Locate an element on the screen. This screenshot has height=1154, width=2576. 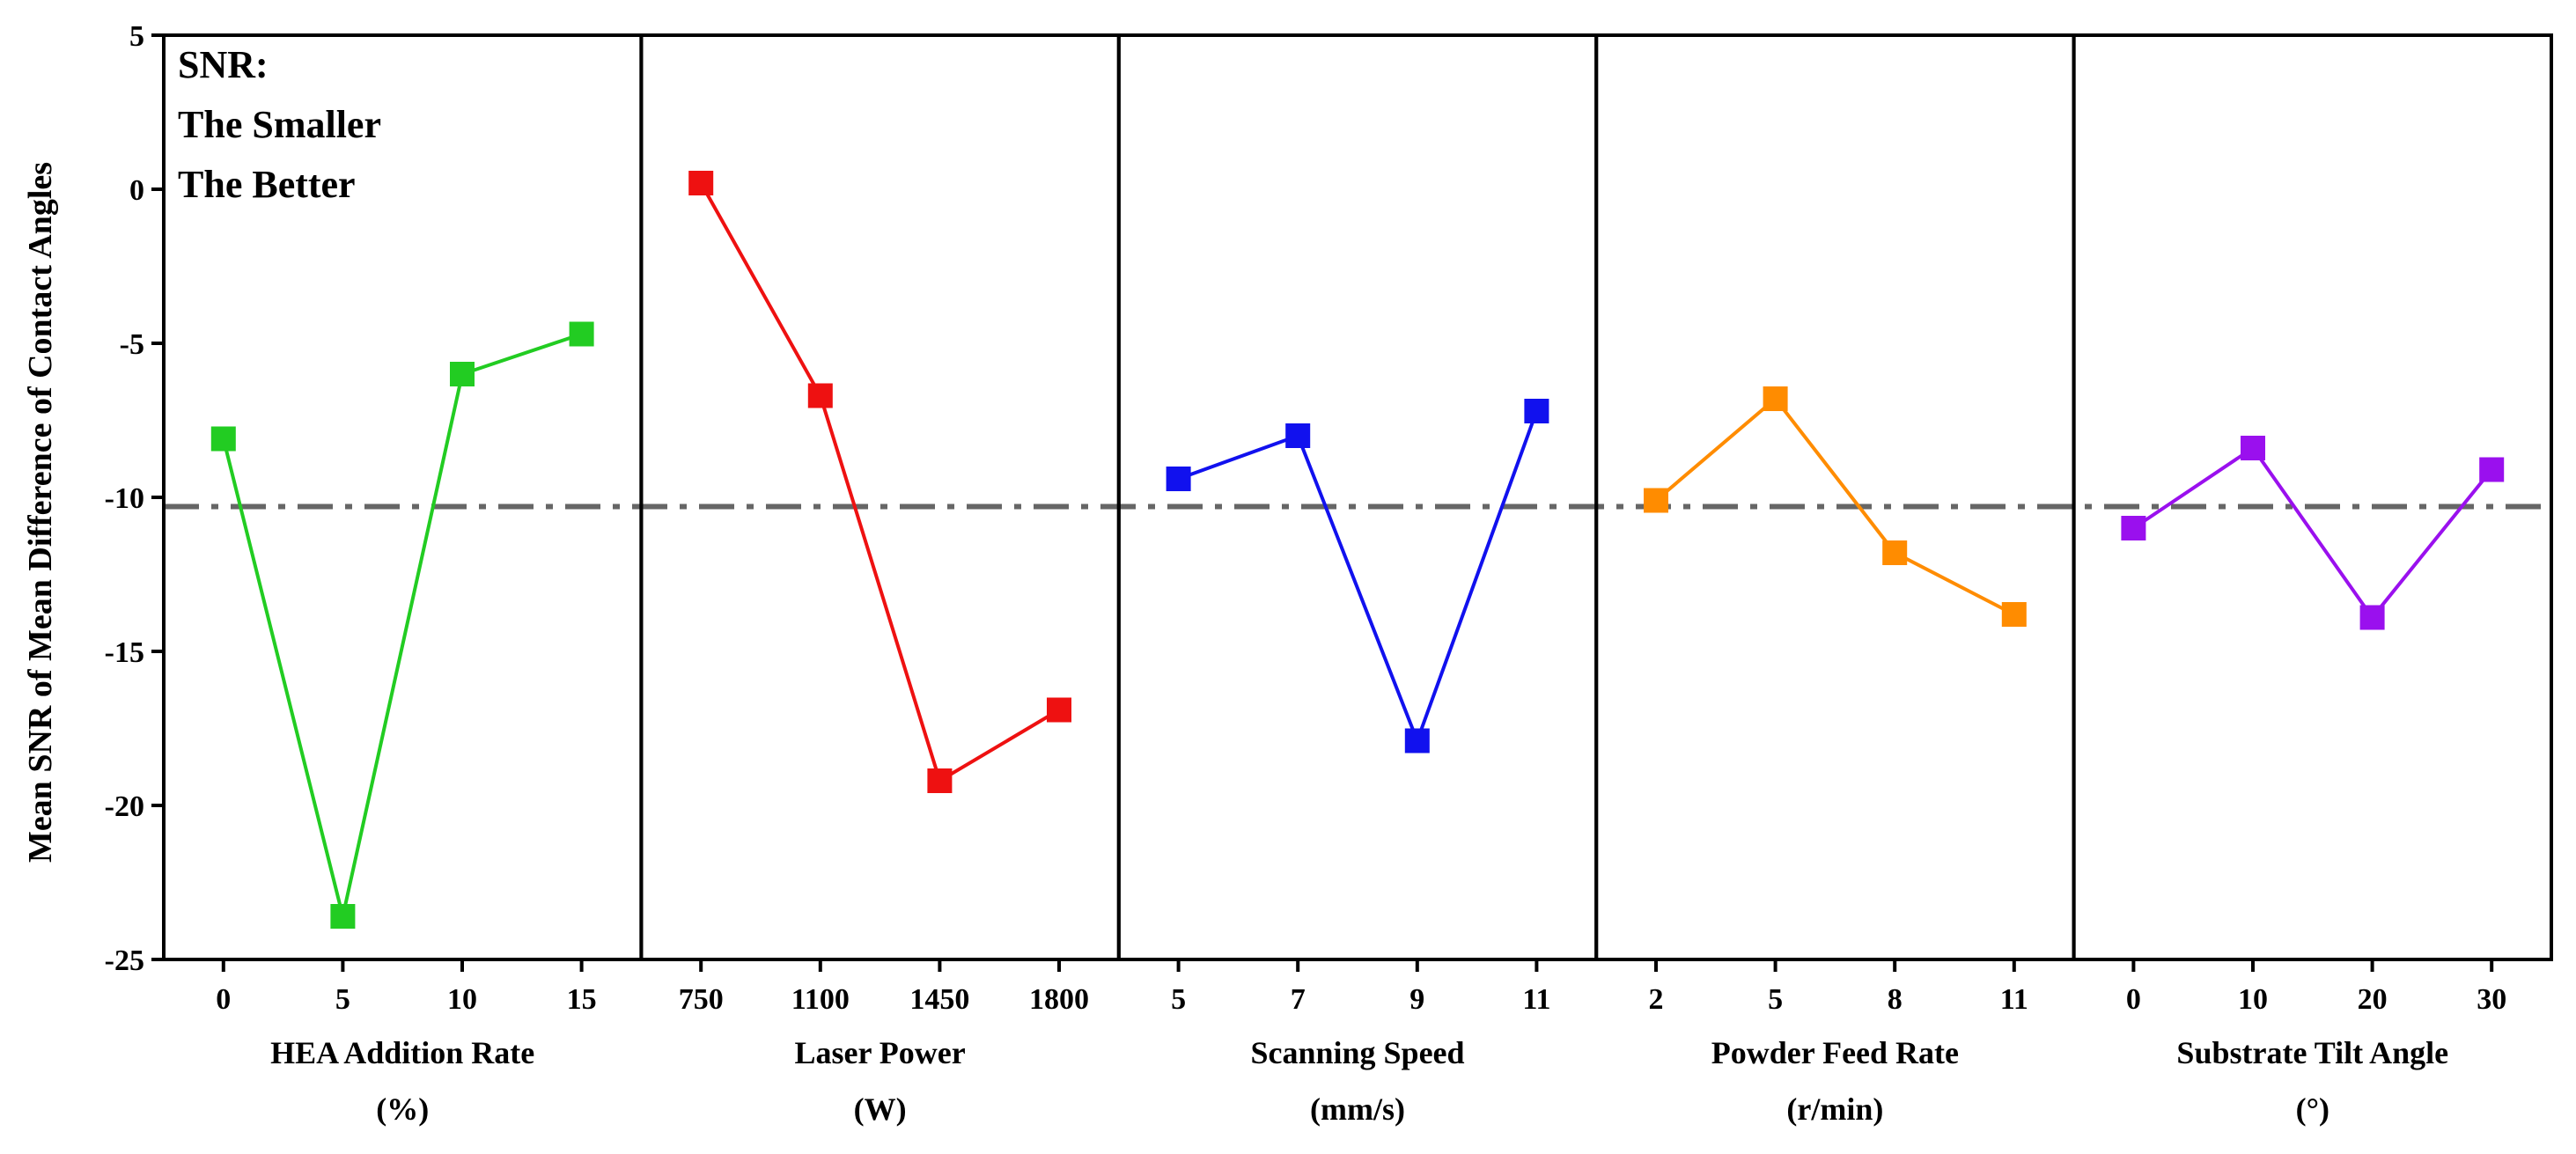
x-tick-label: 1800 is located at coordinates (1059, 1000).